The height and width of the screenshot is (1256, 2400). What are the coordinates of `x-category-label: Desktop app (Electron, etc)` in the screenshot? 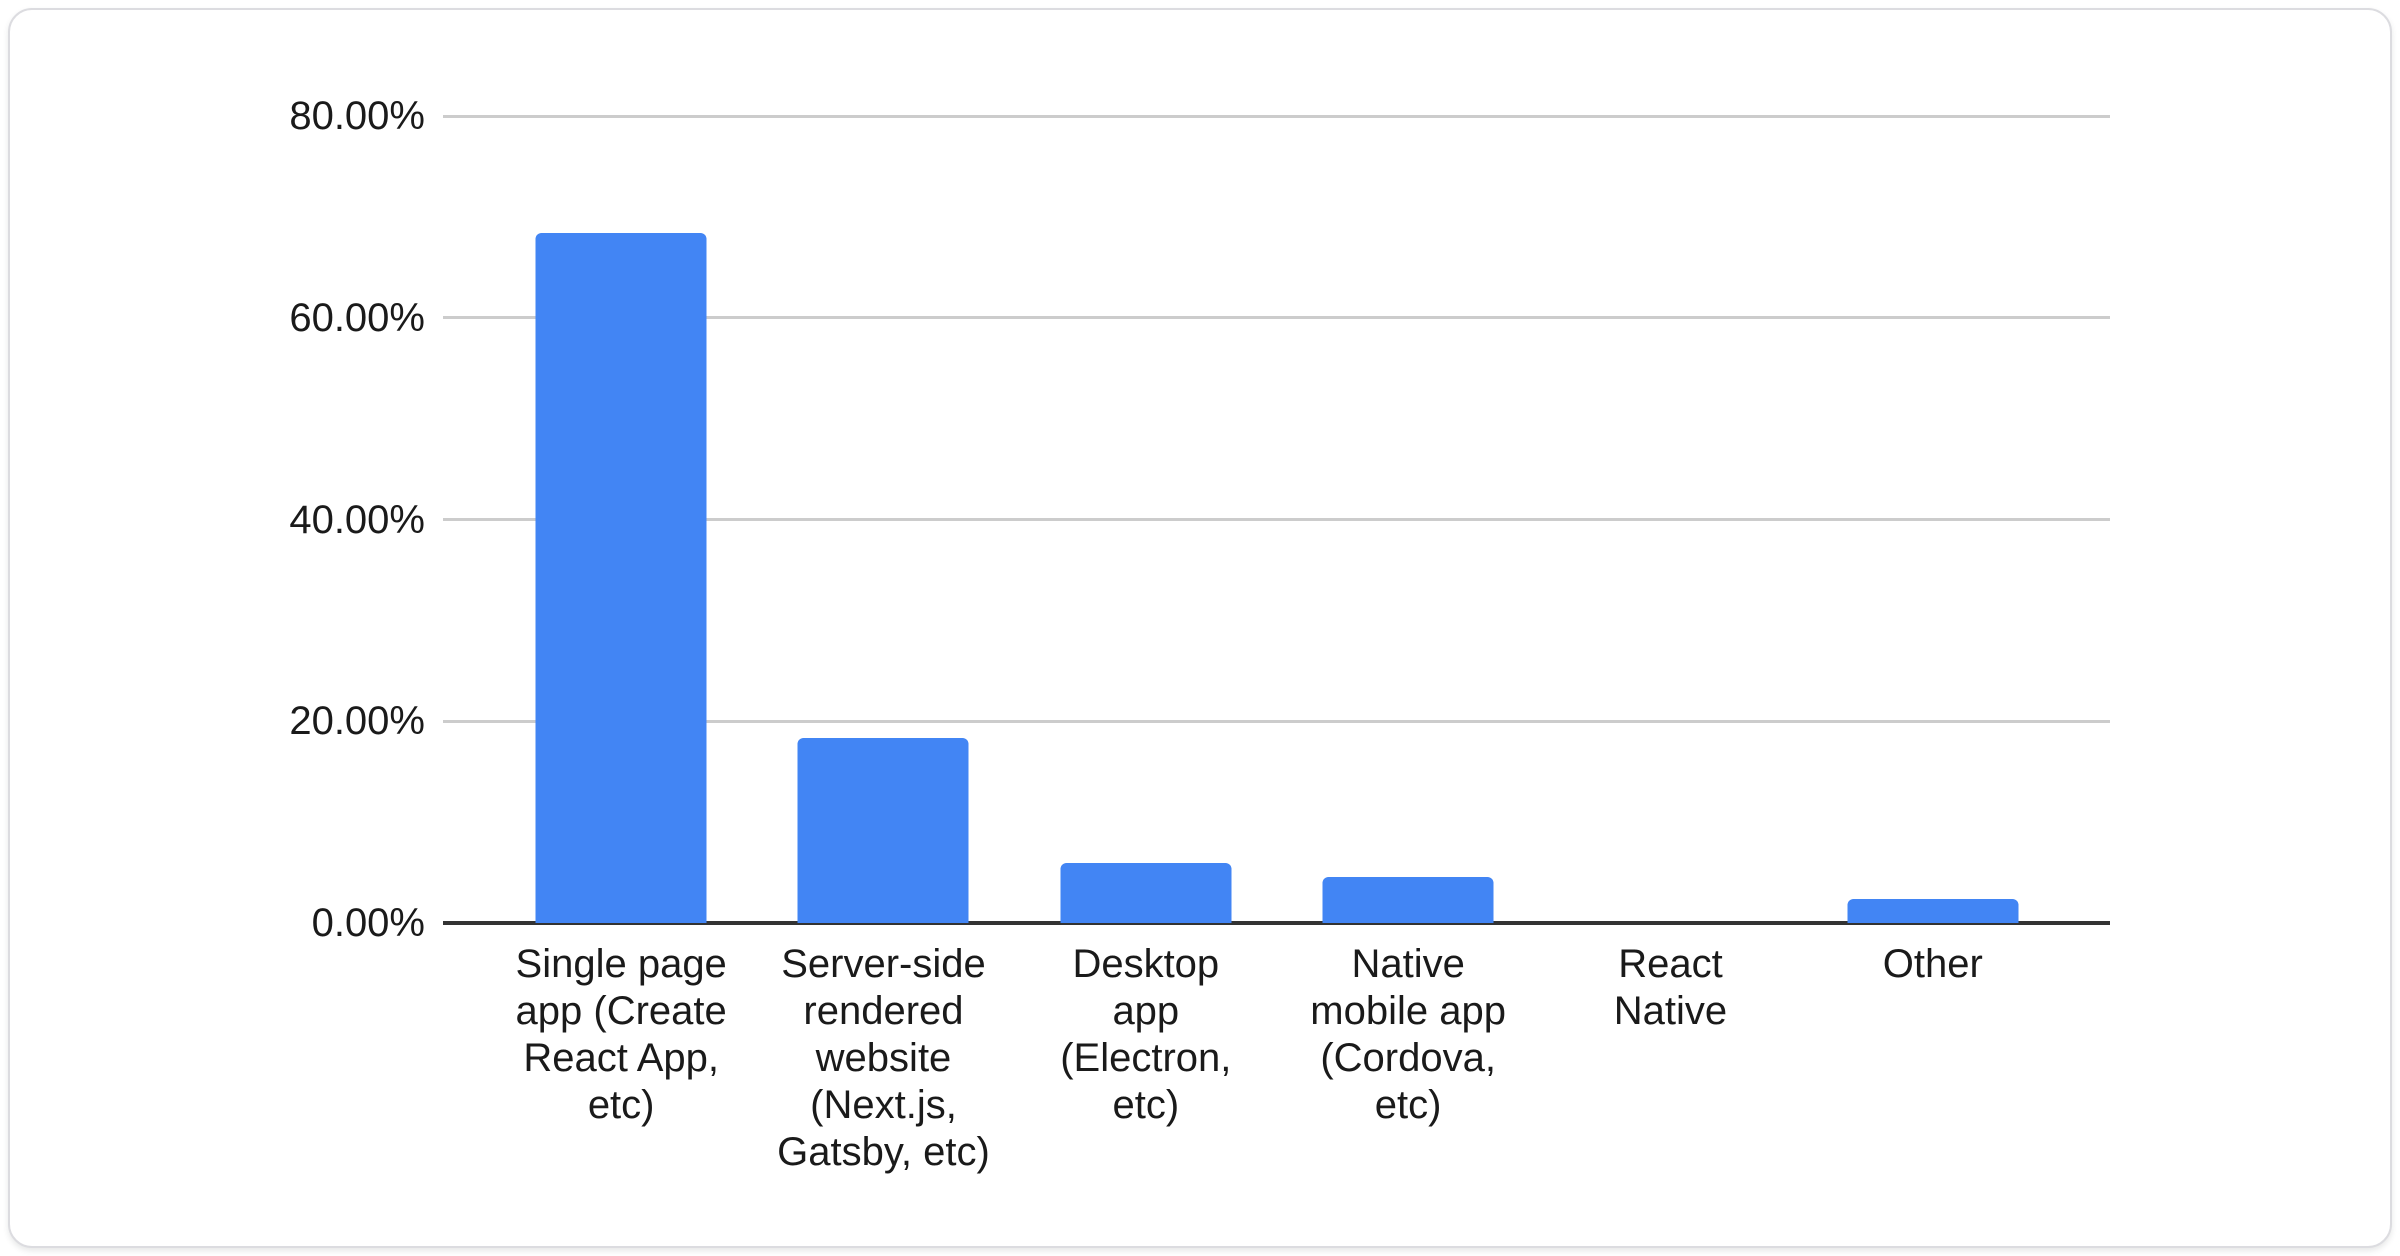 It's located at (1146, 1034).